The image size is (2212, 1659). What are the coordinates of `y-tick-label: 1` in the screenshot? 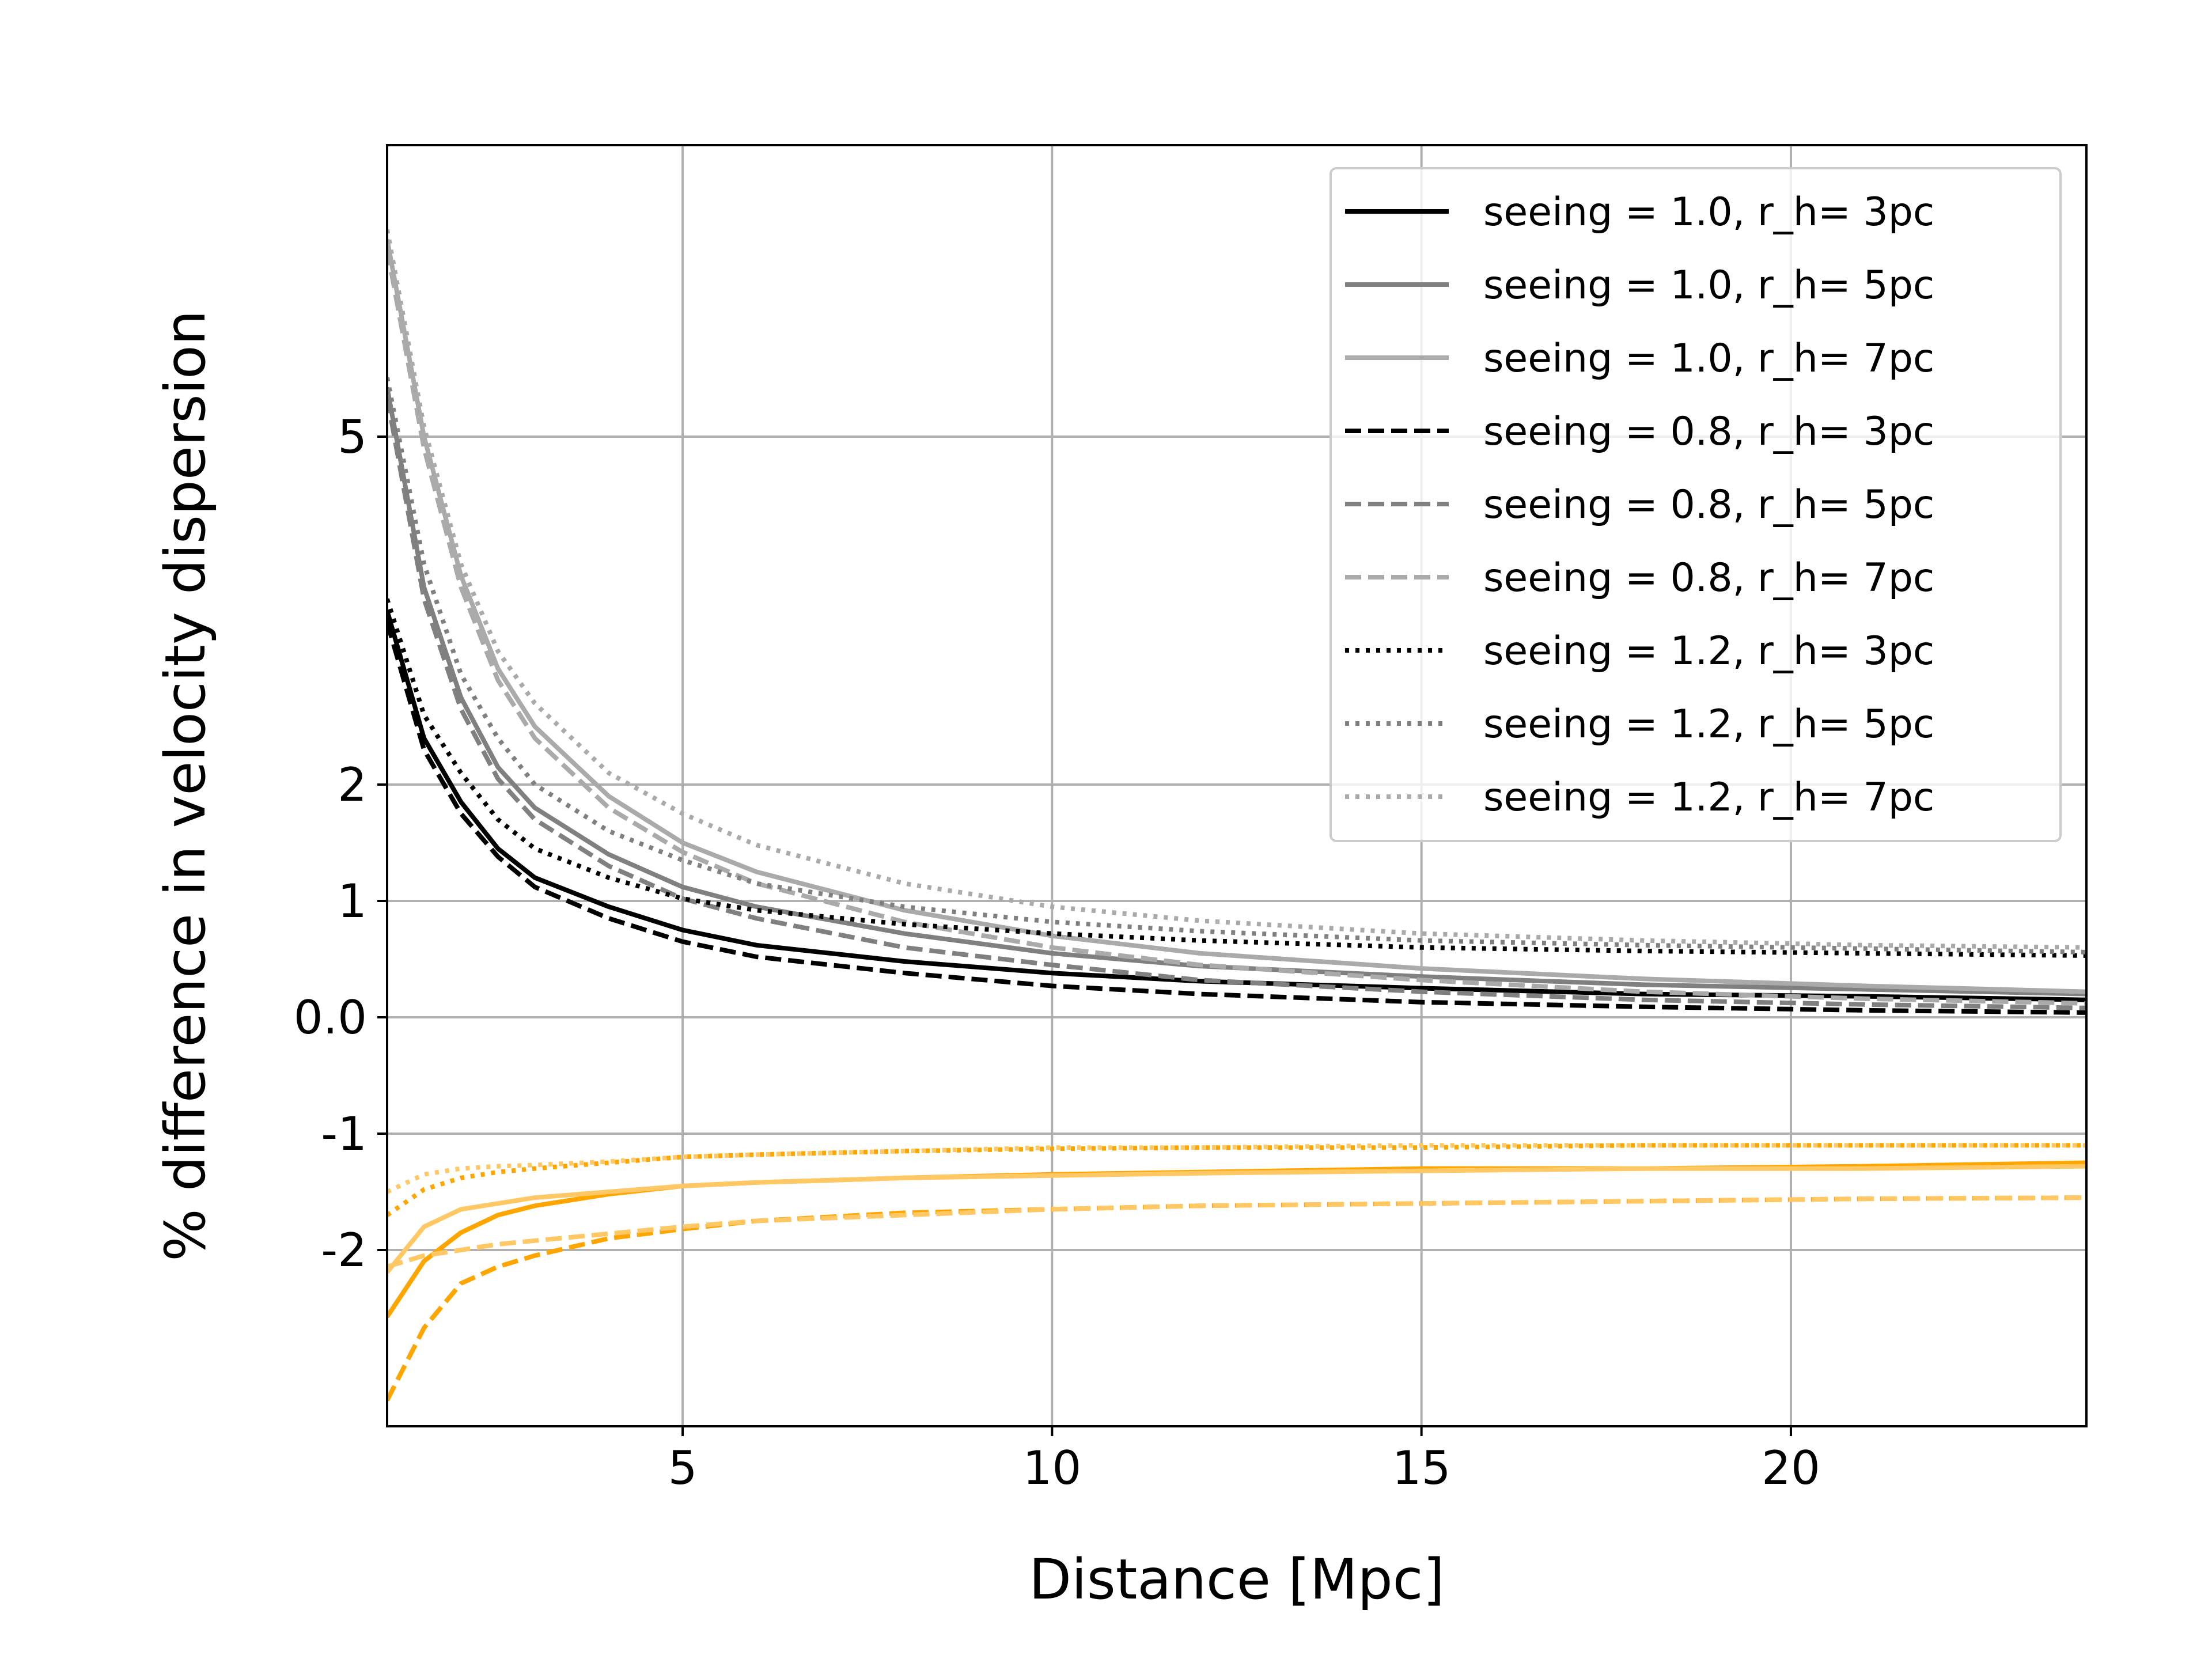 It's located at (352, 901).